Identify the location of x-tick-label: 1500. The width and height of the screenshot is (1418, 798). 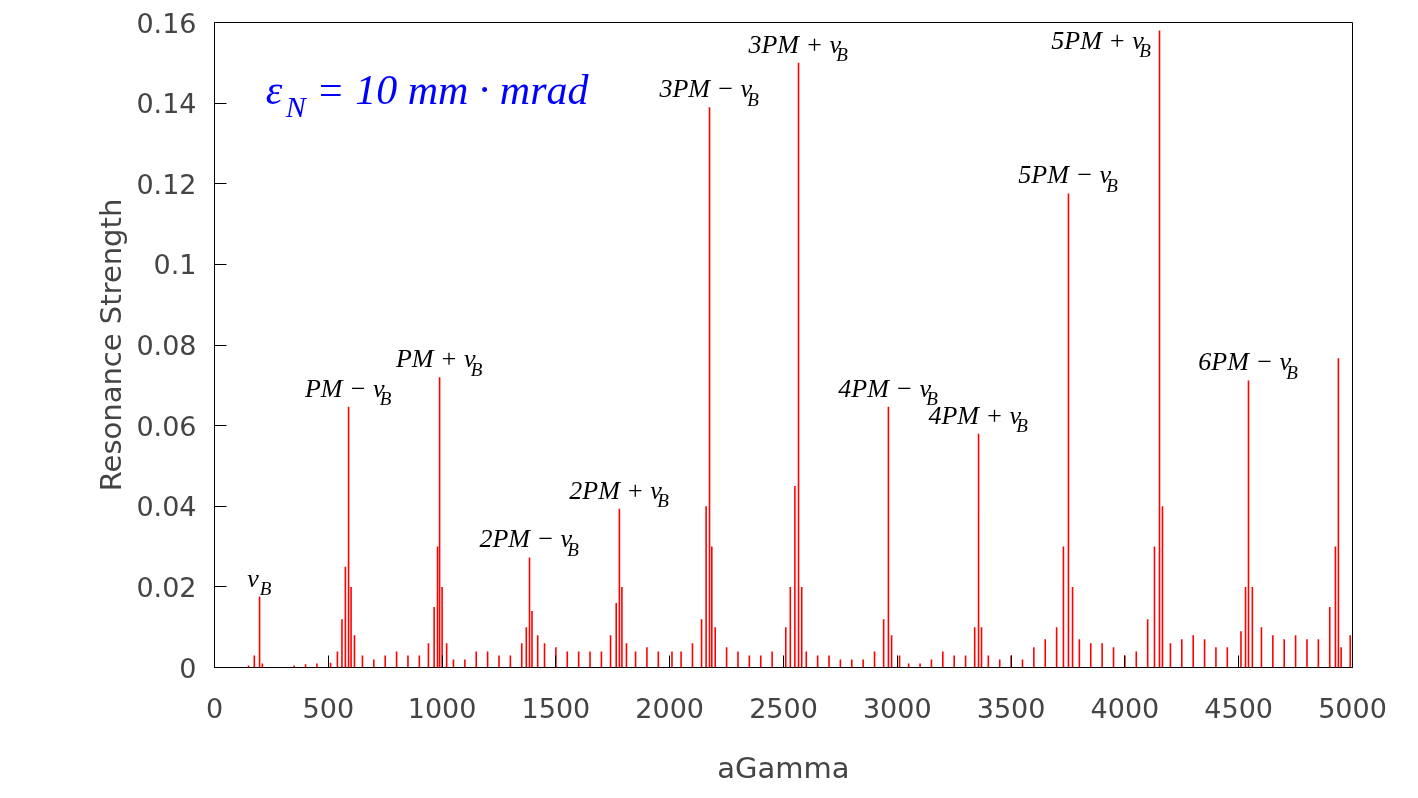
(556, 708).